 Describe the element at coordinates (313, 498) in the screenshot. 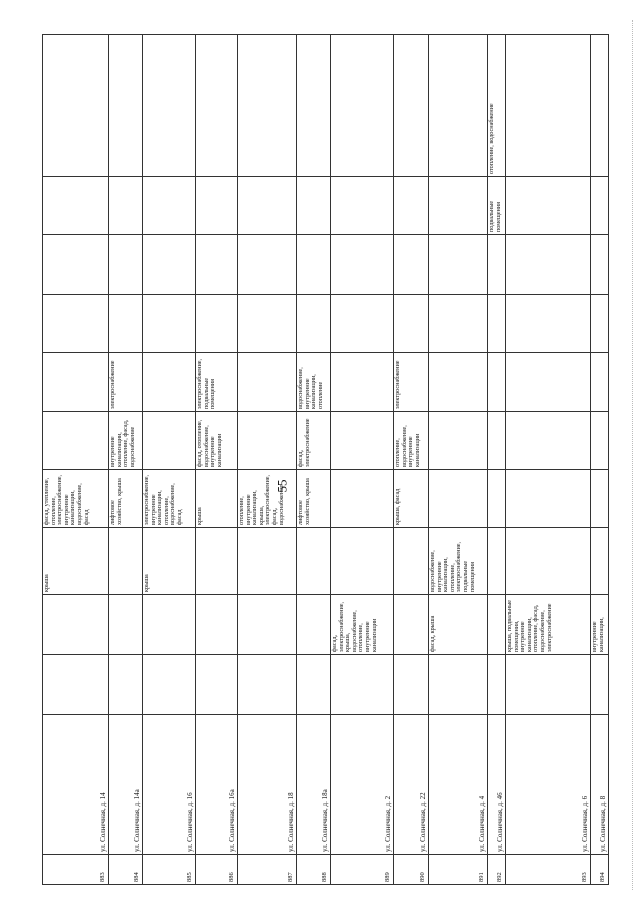

I see `work-type-cell: лифтовое хозяйство, крыша` at that location.